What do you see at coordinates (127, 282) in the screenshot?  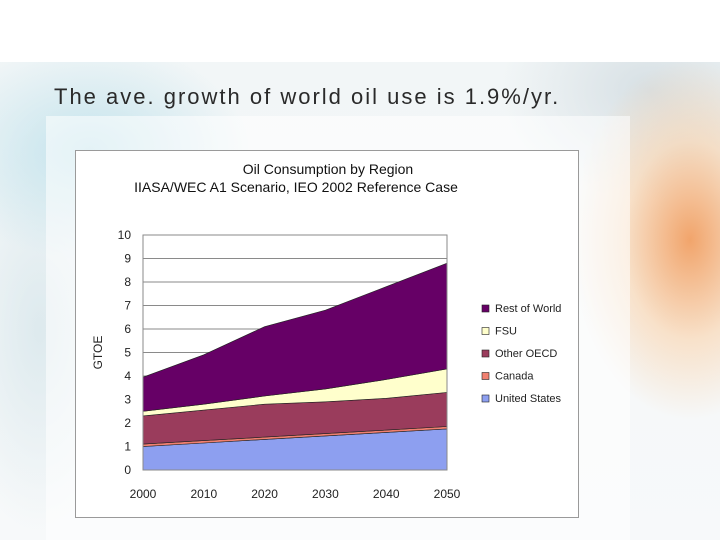 I see `y-tick-label: 8` at bounding box center [127, 282].